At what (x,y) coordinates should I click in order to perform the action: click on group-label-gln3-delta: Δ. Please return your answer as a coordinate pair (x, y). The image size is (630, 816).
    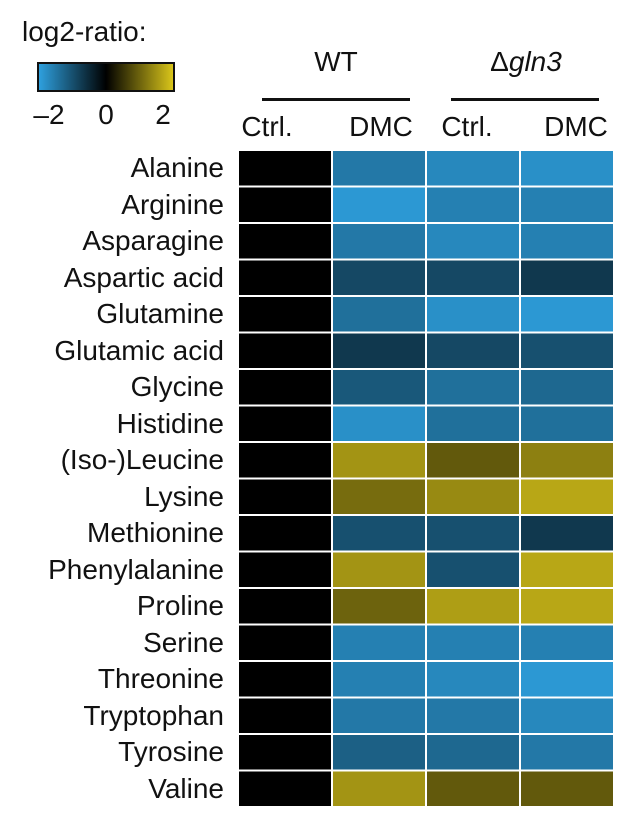
    Looking at the image, I should click on (499, 61).